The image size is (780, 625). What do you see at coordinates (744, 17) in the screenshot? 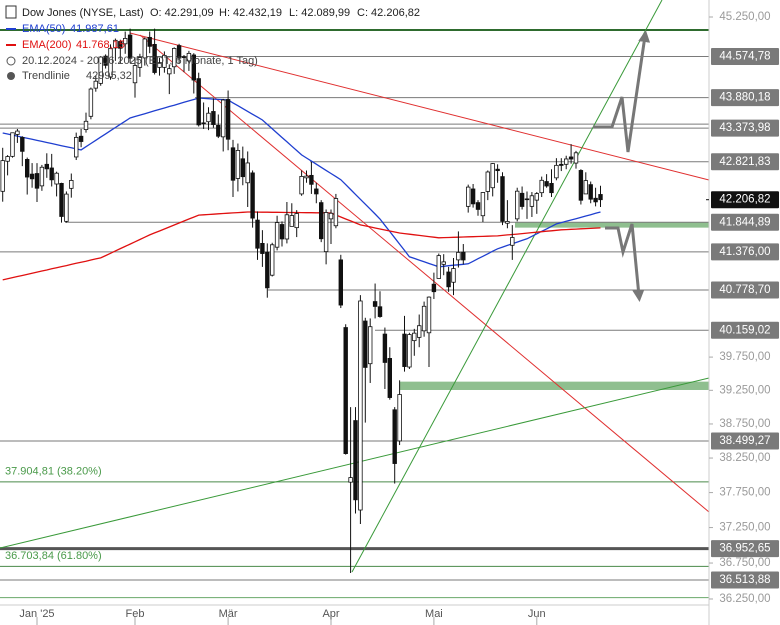
I see `y-tick-label: 45.250,00` at bounding box center [744, 17].